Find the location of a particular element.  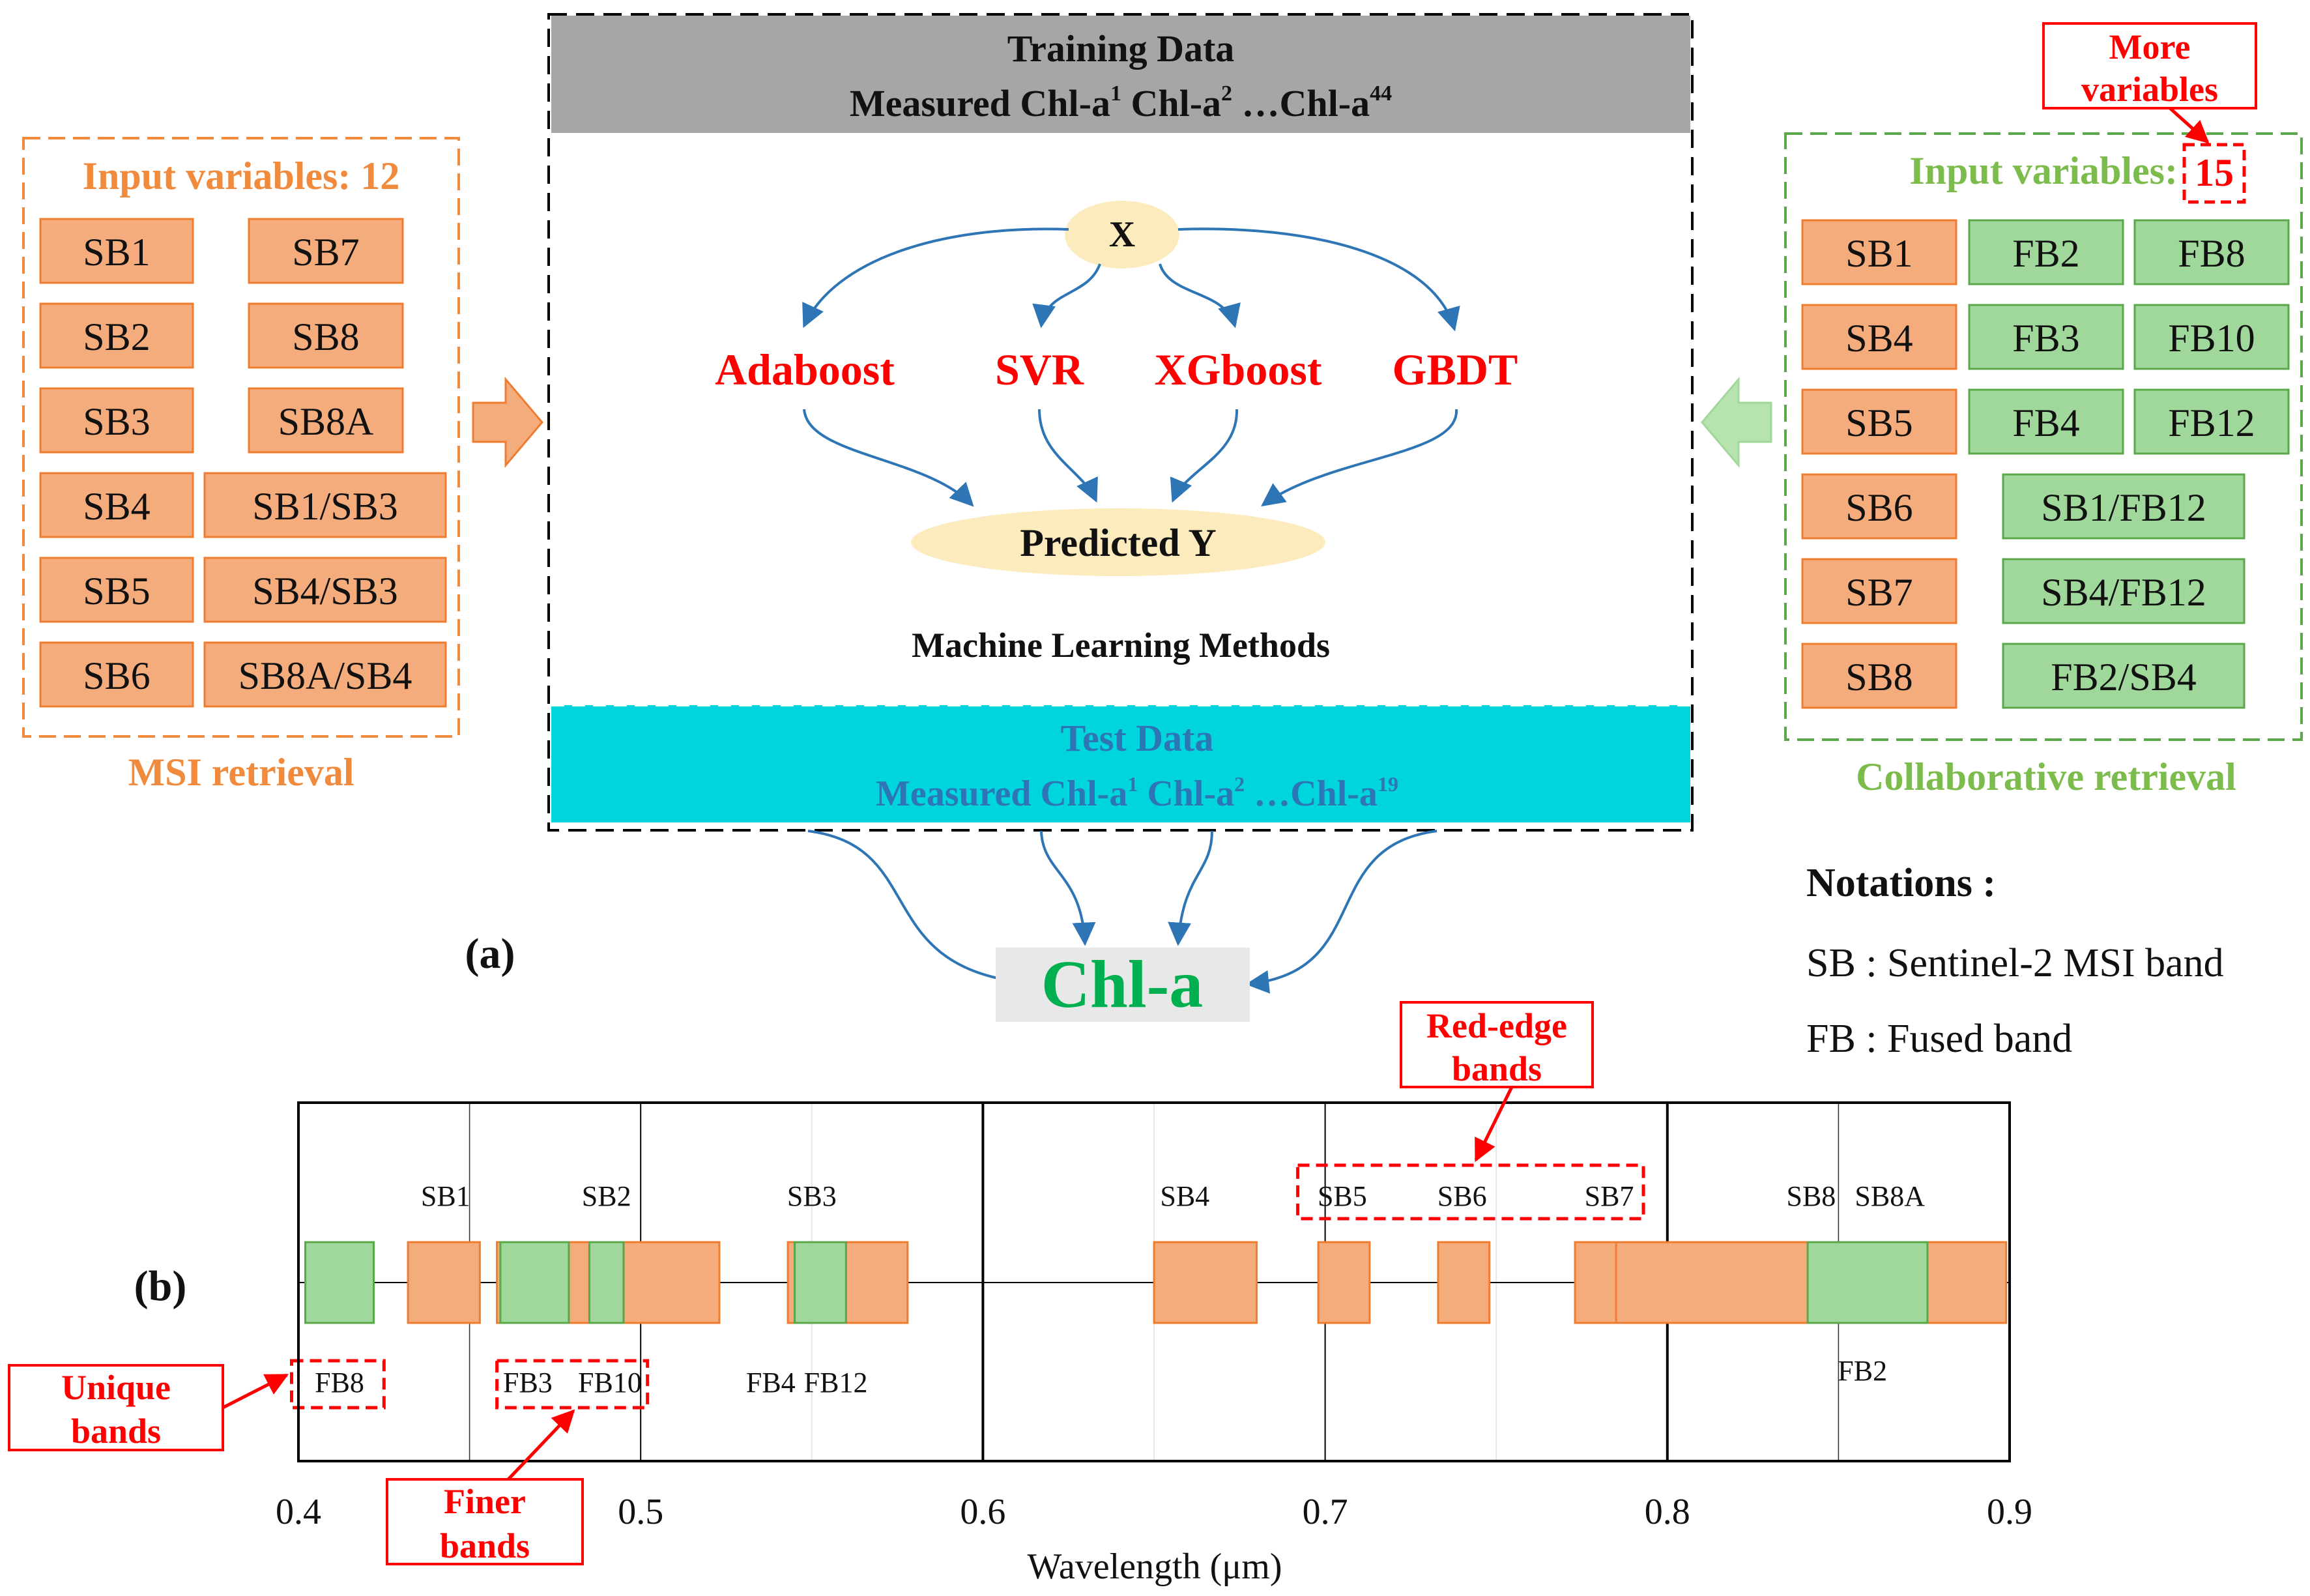

msi-var-sb3-label: SB3 is located at coordinates (116, 421).